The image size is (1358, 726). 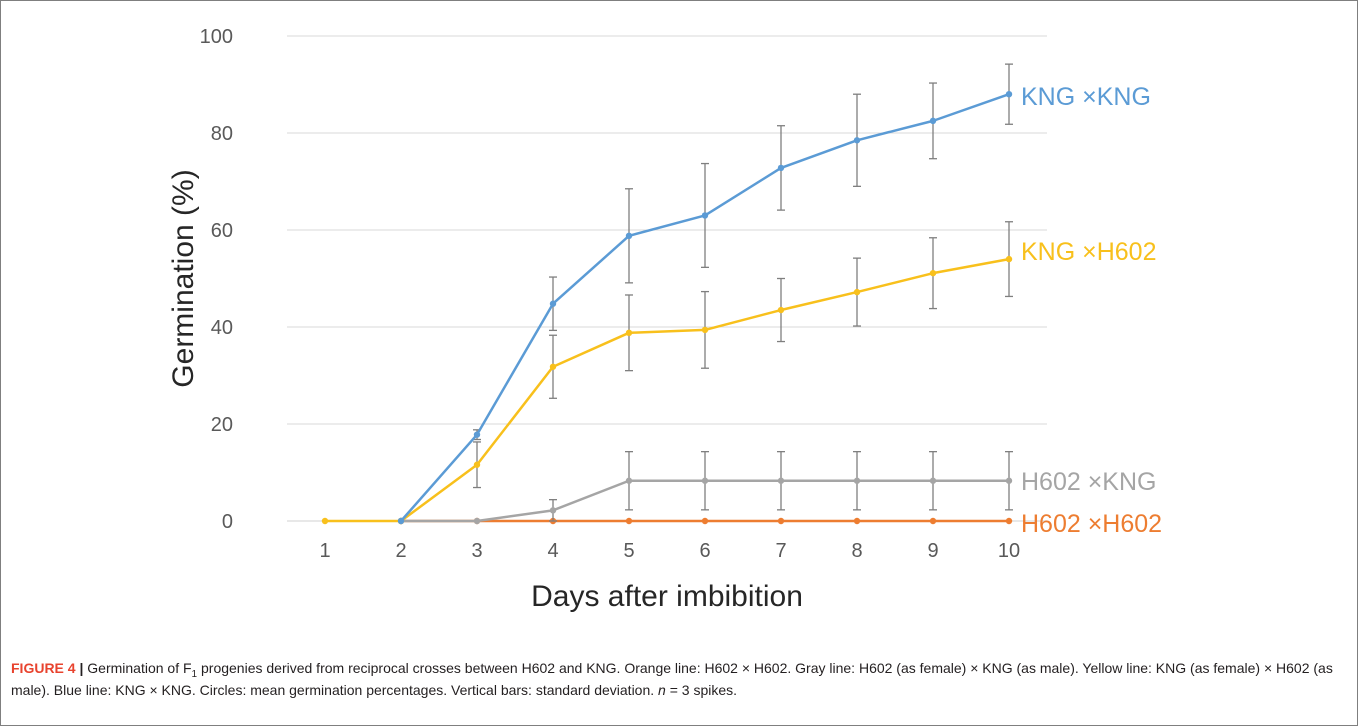 I want to click on caption-text-part1: Germination of F, so click(x=139, y=668).